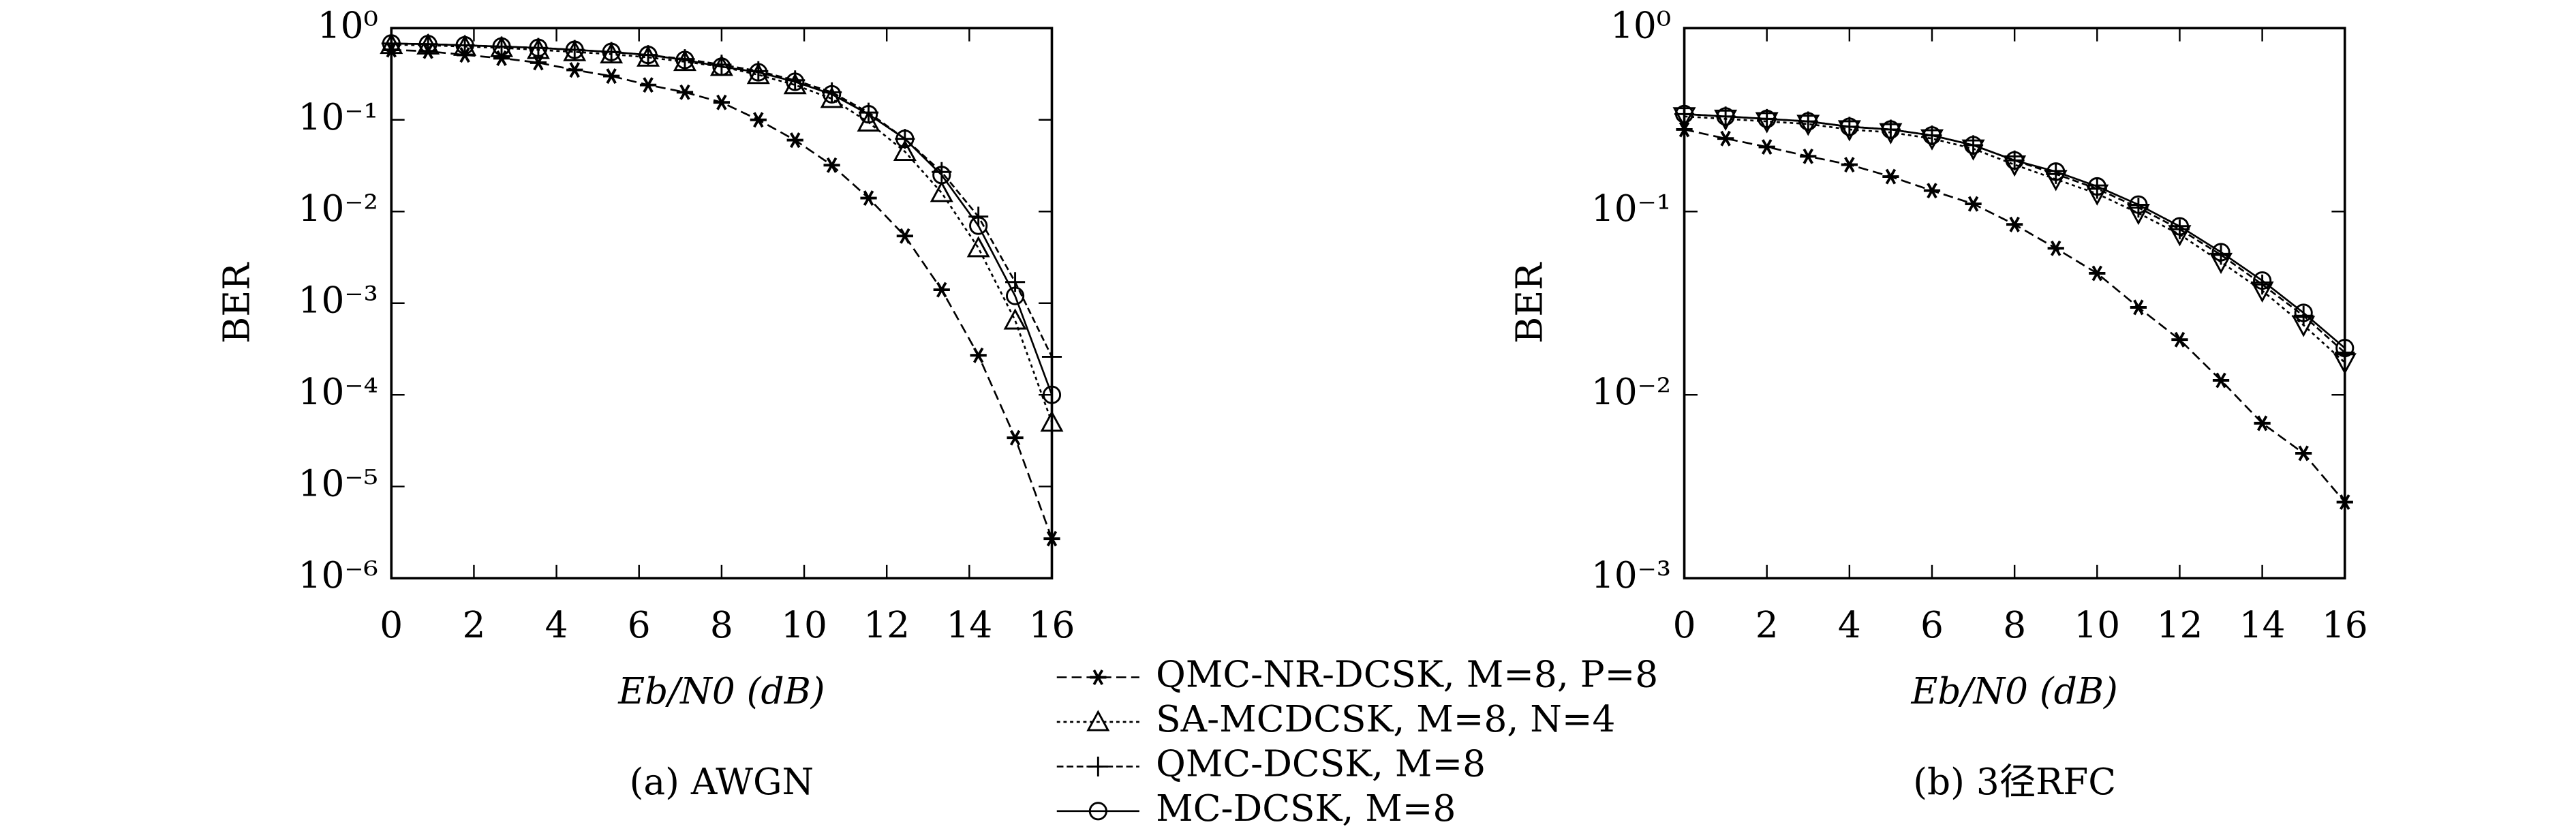 The image size is (2576, 831). Describe the element at coordinates (338, 484) in the screenshot. I see `y-tick-label: 10⁻⁵` at that location.